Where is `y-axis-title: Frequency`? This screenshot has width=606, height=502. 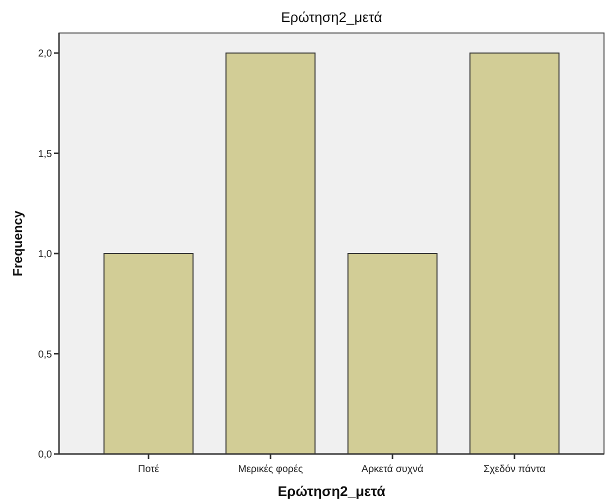 y-axis-title: Frequency is located at coordinates (17, 243).